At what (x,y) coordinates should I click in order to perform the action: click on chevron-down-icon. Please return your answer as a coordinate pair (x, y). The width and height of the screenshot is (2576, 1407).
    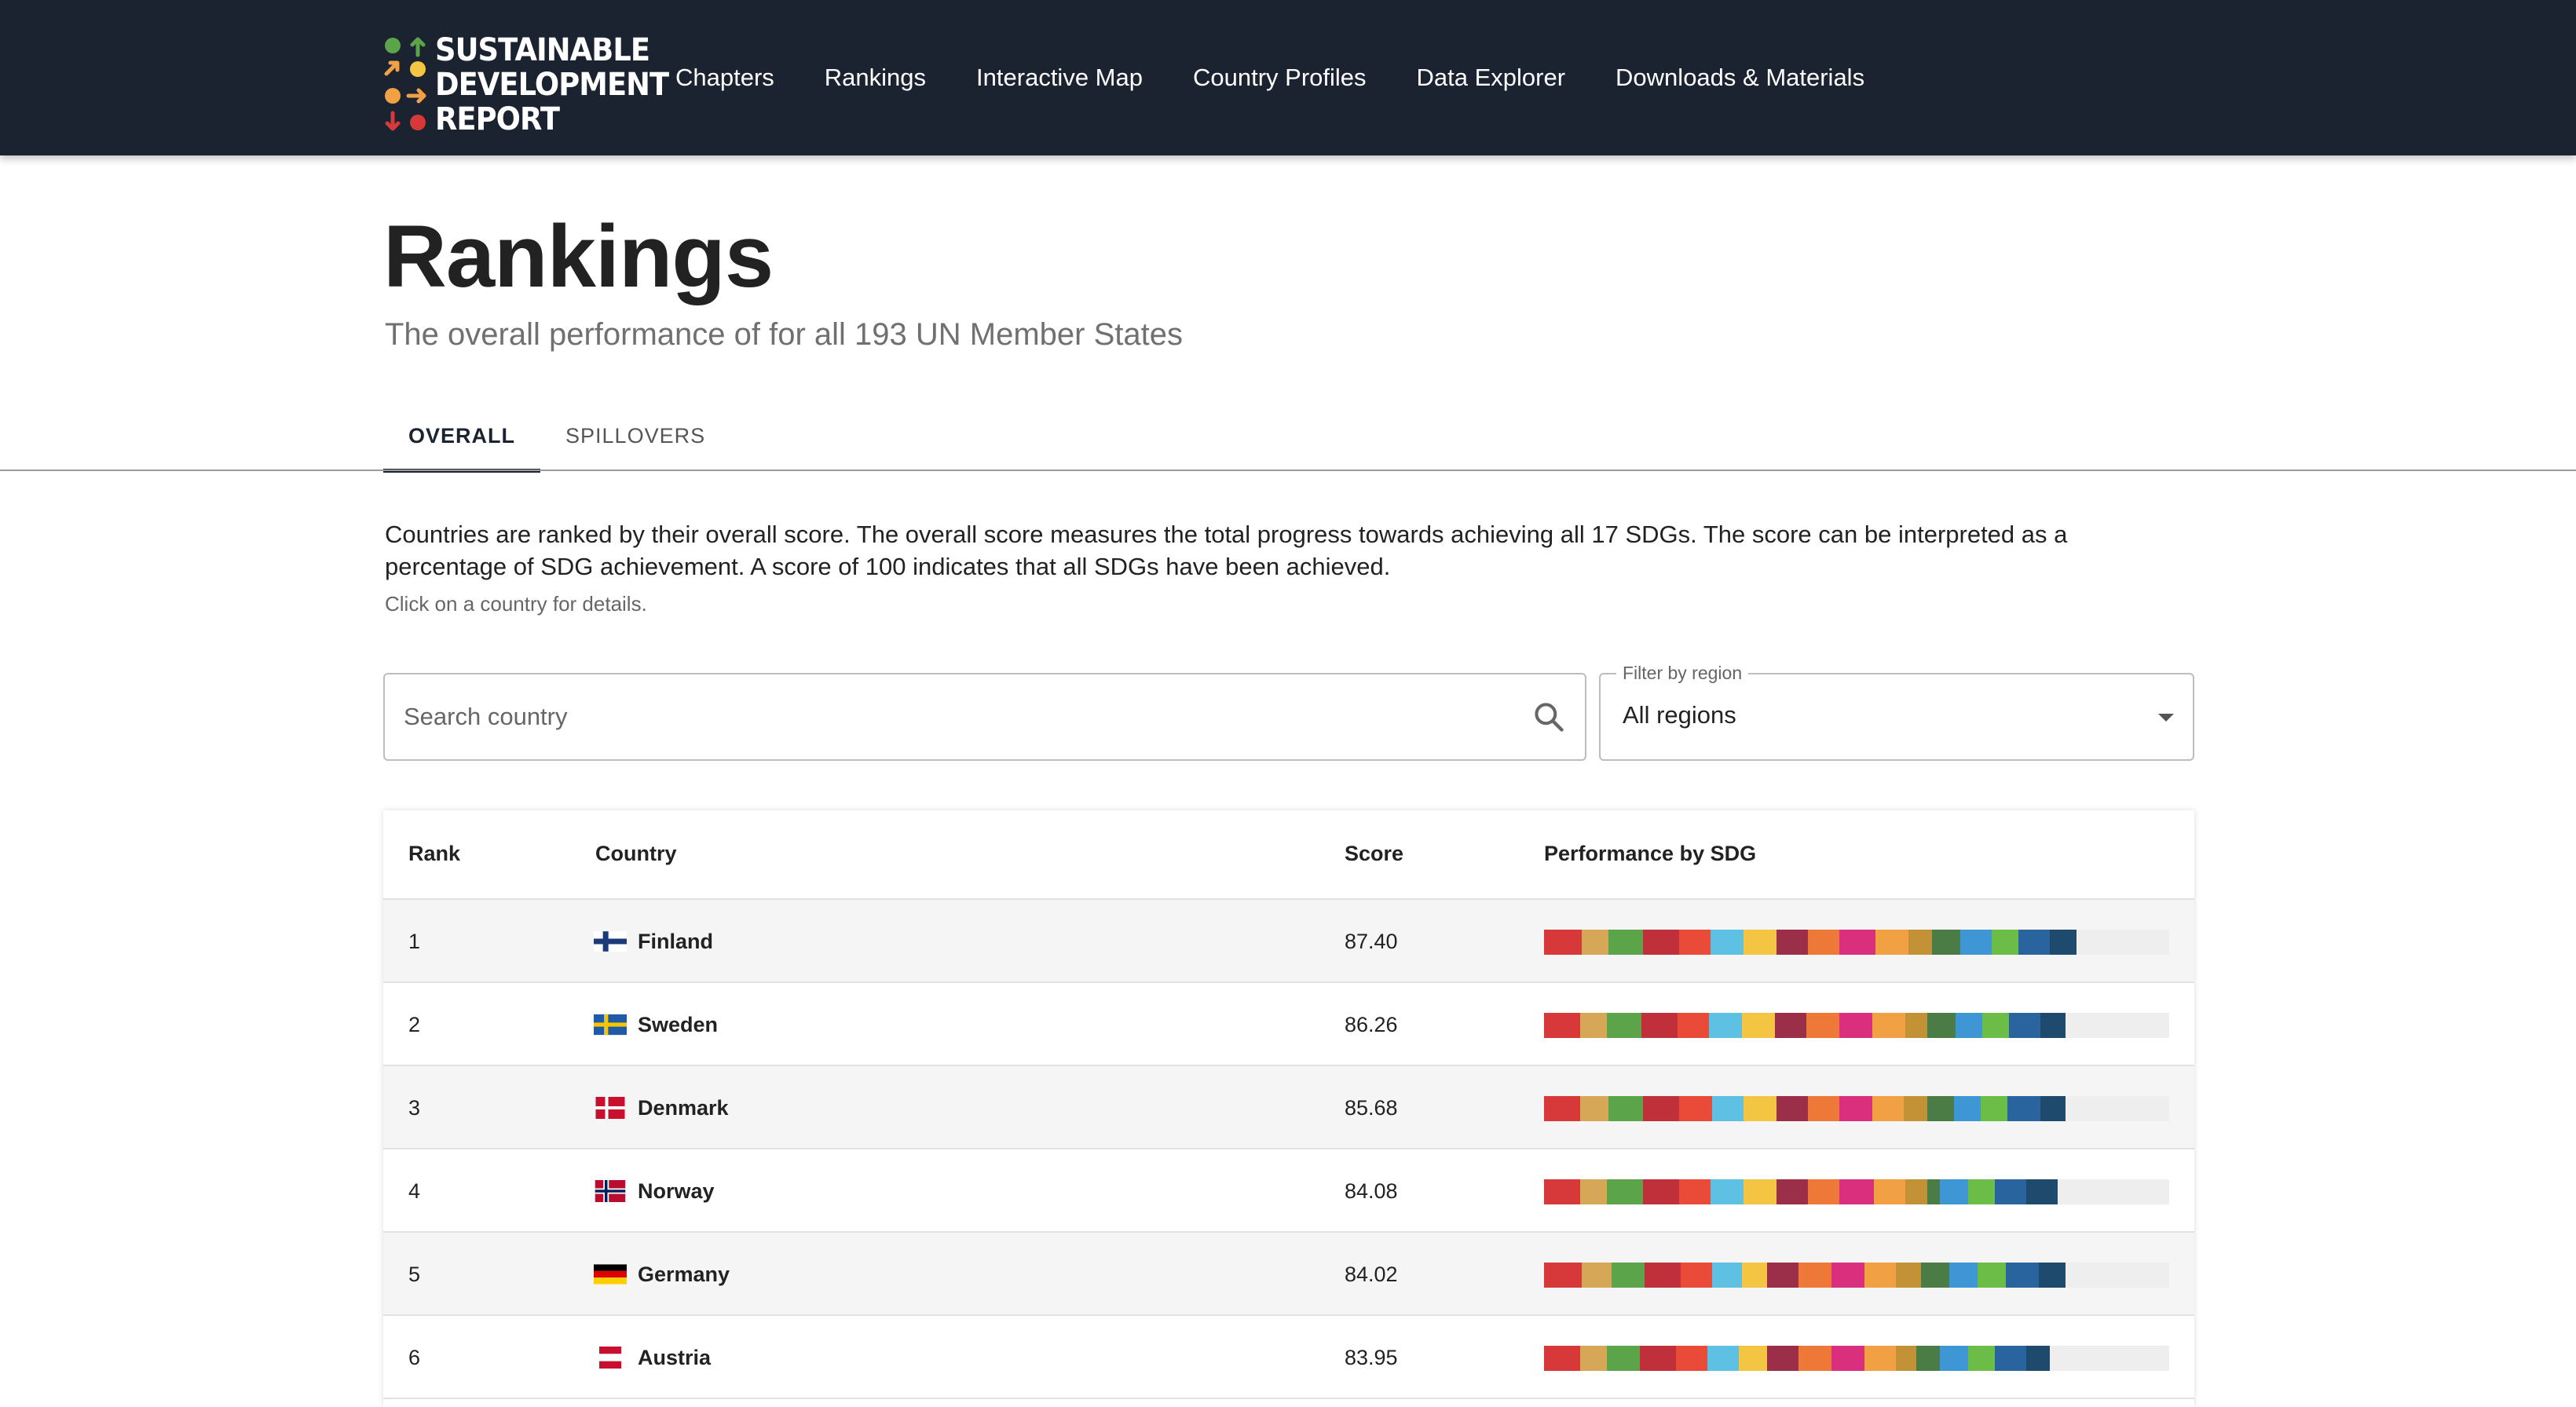
    Looking at the image, I should click on (2166, 718).